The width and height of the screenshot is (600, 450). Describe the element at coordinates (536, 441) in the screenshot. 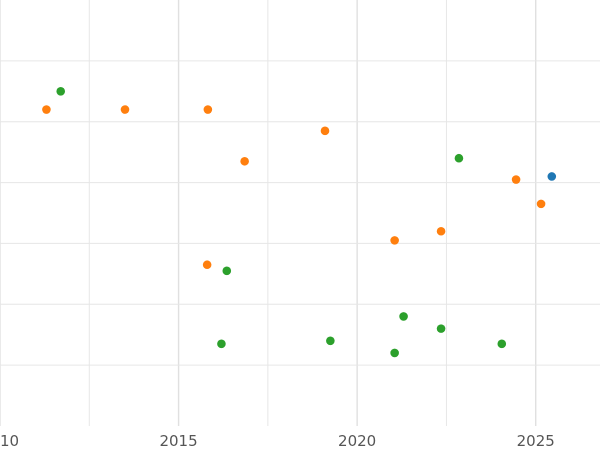

I see `x-tick-label-2025: 2025` at that location.